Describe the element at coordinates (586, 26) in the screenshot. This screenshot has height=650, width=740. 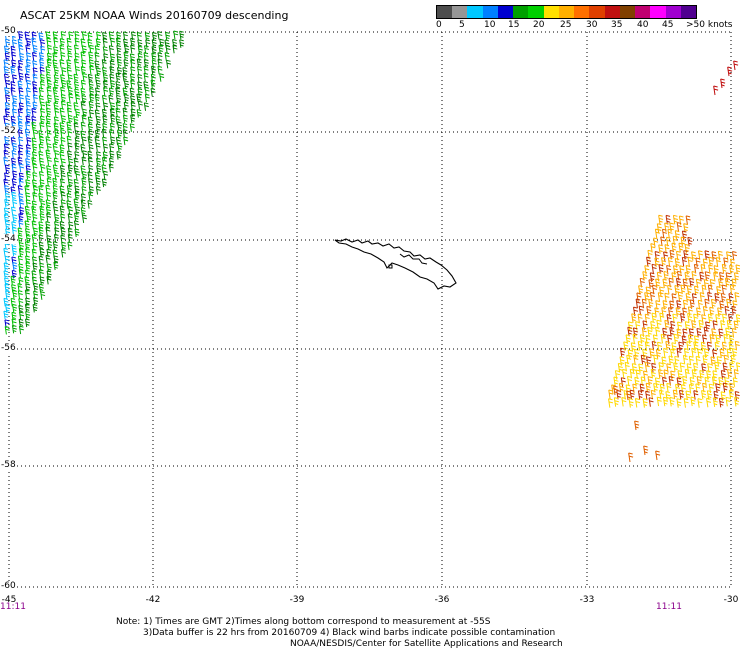
I see `legend-ticks: 0 5 10 15 20 25 30 35 40 45 >50 knots` at that location.